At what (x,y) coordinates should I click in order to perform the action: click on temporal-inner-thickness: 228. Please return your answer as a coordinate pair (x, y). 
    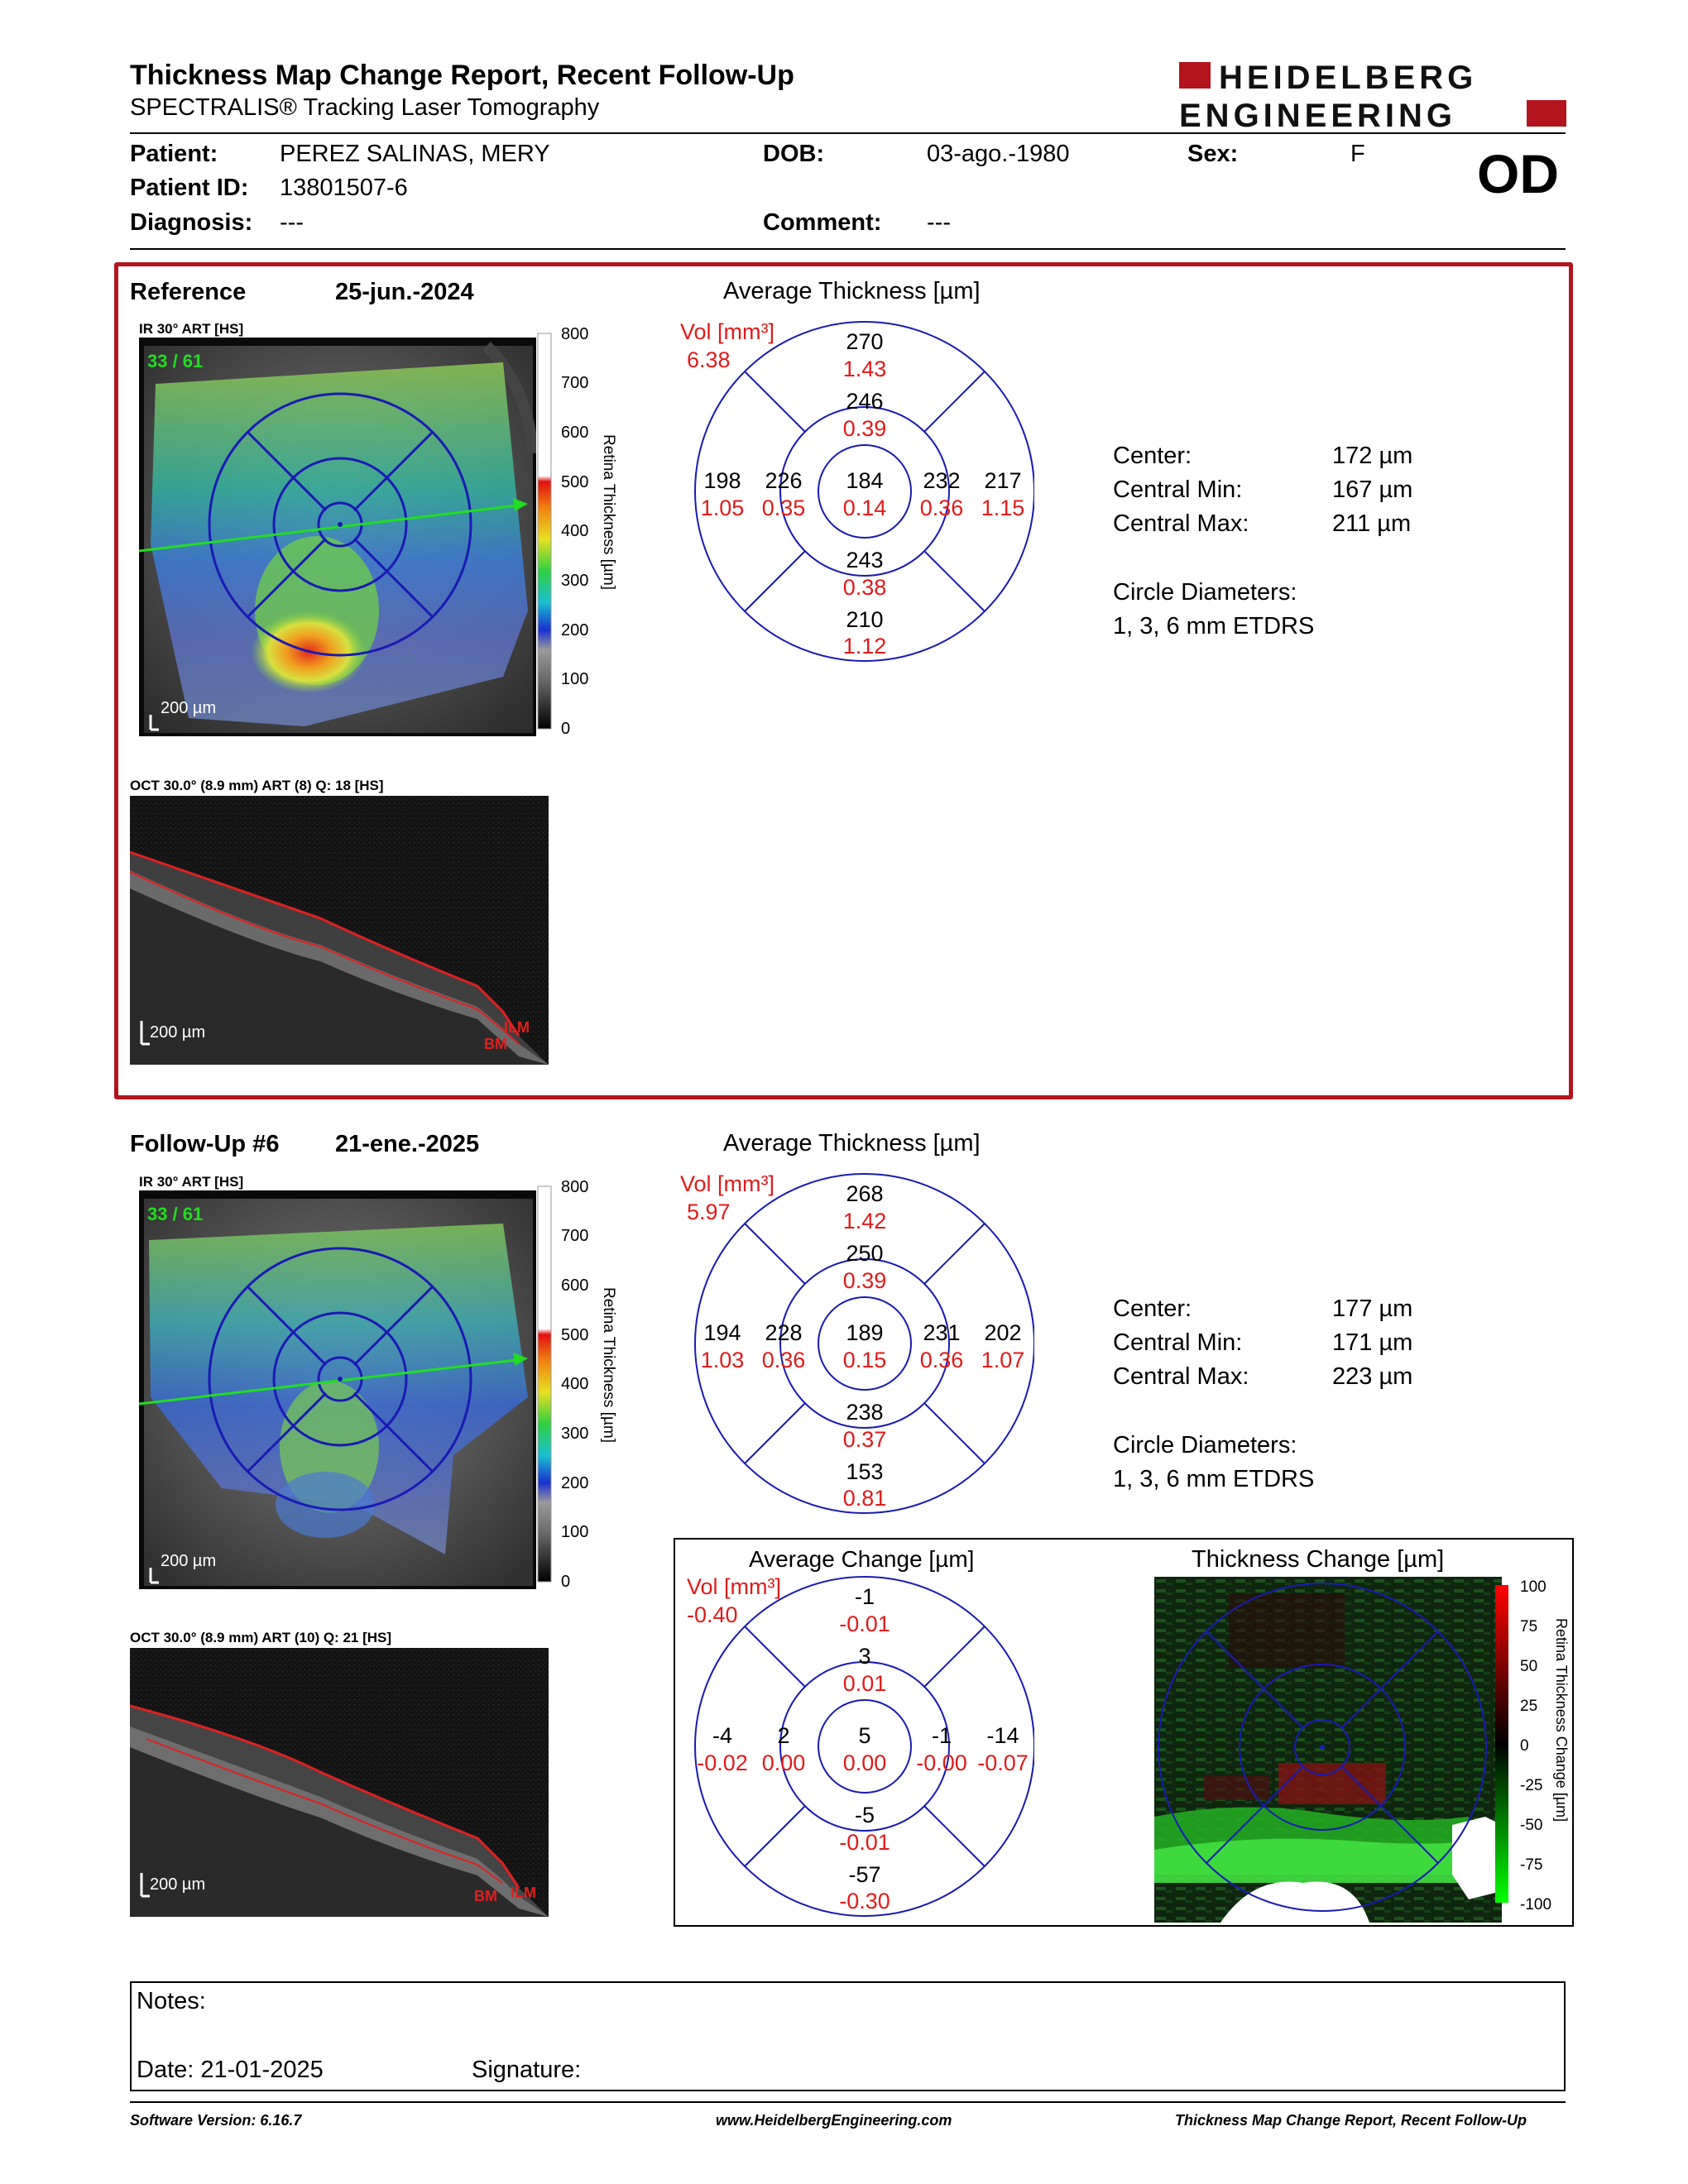
    Looking at the image, I should click on (783, 1332).